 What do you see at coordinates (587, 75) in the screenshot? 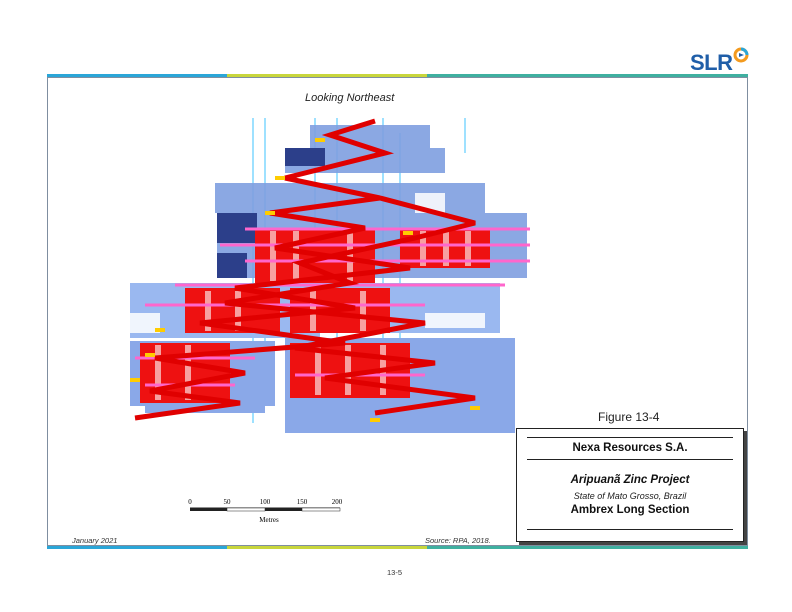
I see `header-rule-teal` at bounding box center [587, 75].